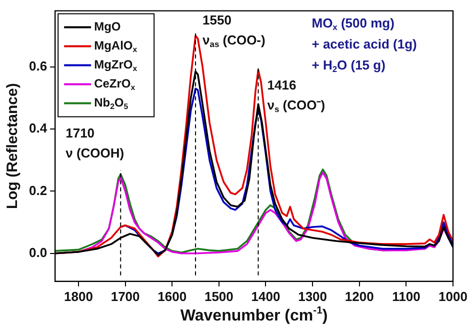 Image resolution: width=473 pixels, height=330 pixels. I want to click on x-tick-label: 1500, so click(219, 296).